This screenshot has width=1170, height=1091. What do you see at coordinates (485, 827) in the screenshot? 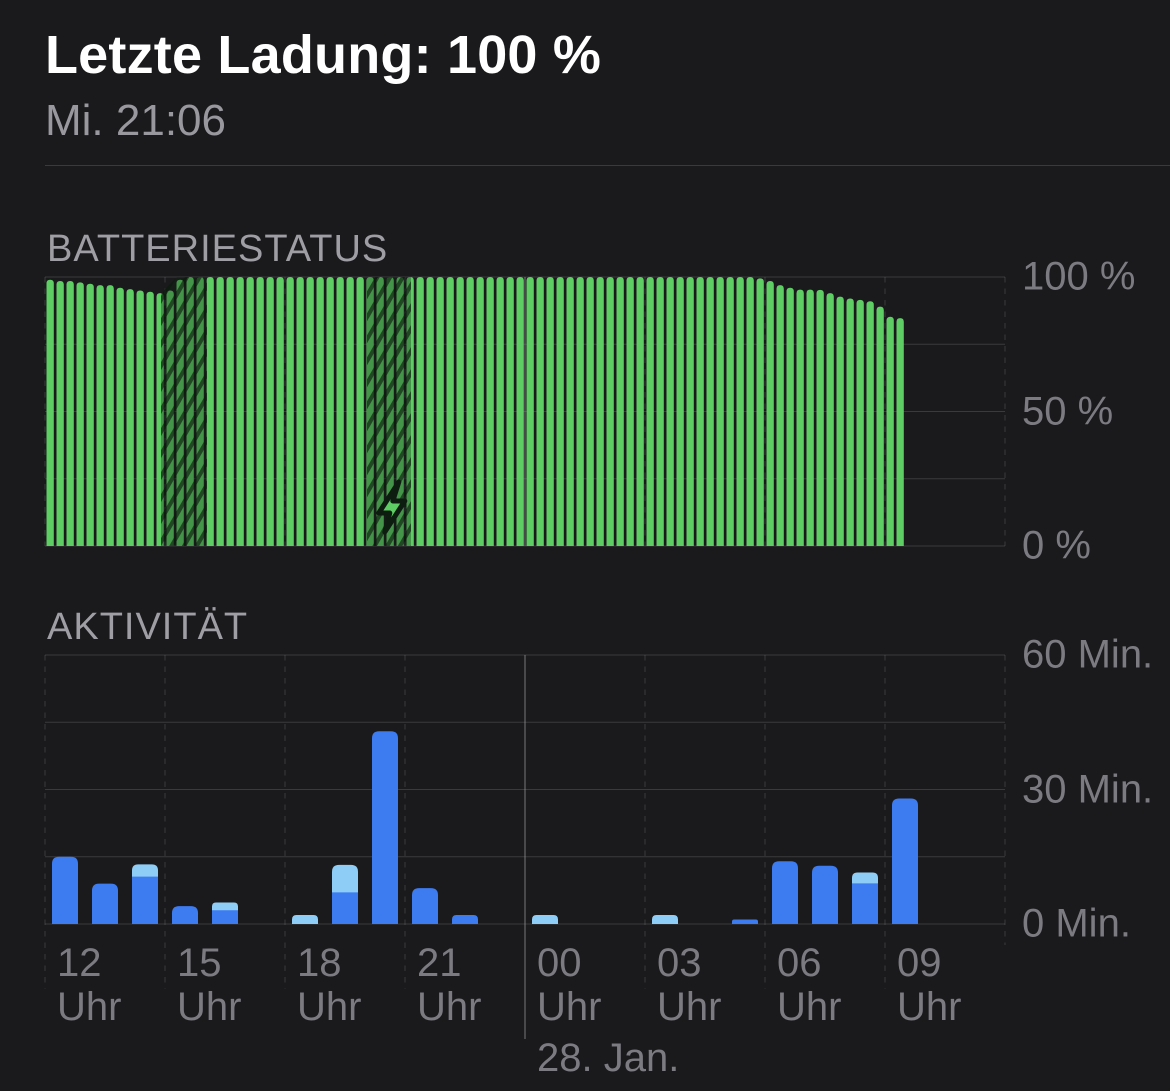
I see `activity-bars` at bounding box center [485, 827].